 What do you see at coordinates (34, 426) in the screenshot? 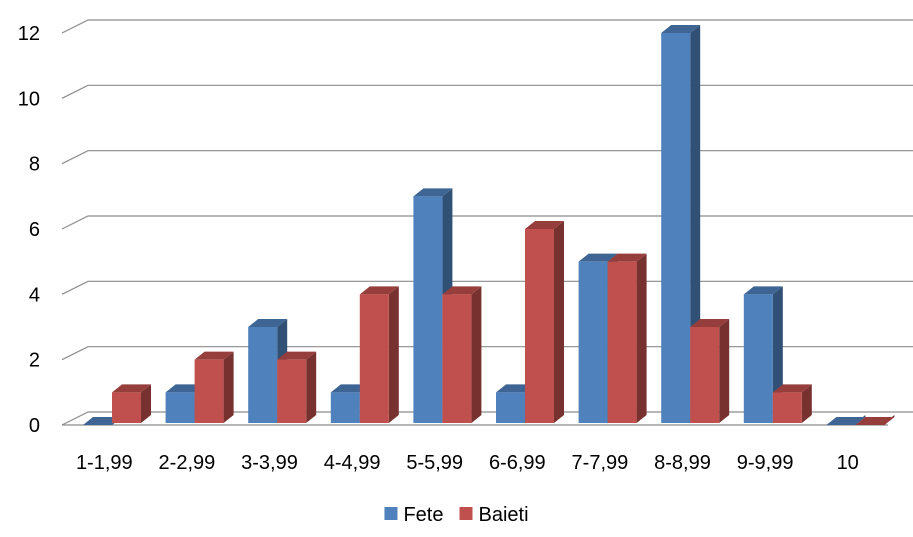
I see `y-tick-label: 0` at bounding box center [34, 426].